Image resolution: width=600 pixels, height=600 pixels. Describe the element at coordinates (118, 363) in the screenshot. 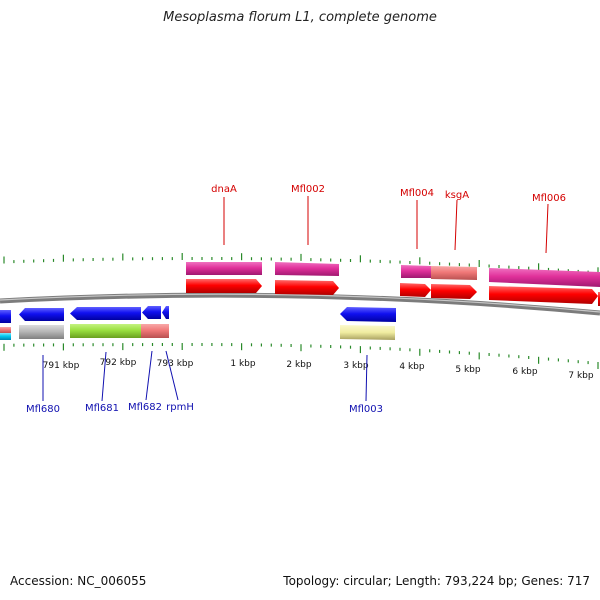

I see `ruler-label: 792 kbp` at that location.